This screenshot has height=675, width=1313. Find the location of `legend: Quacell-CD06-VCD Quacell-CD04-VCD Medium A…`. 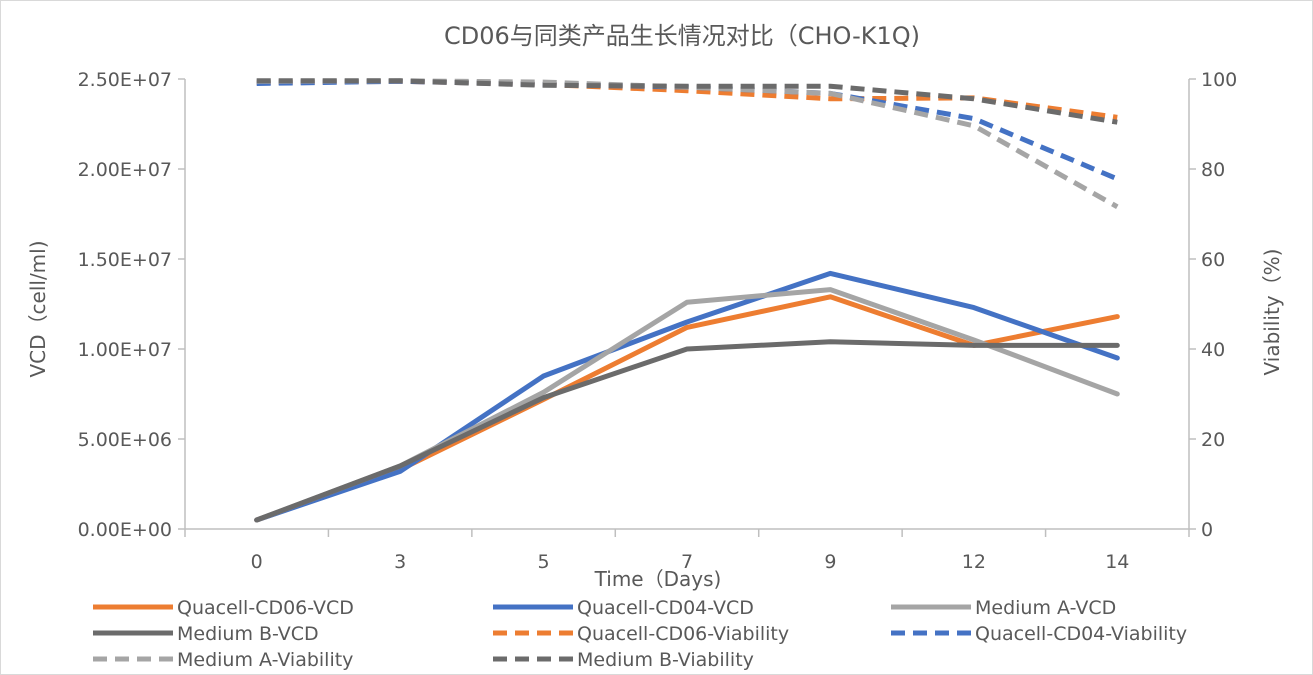

legend: Quacell-CD06-VCD Quacell-CD04-VCD Medium A… is located at coordinates (640, 634).